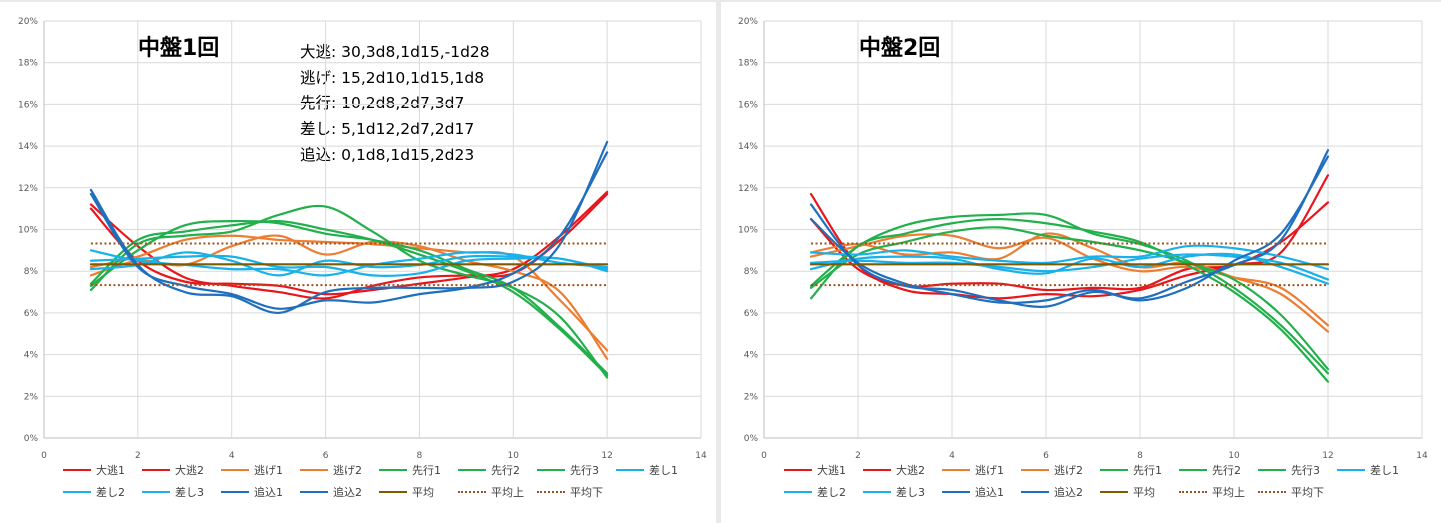  I want to click on legend-label: 逃げ1, so click(989, 470).